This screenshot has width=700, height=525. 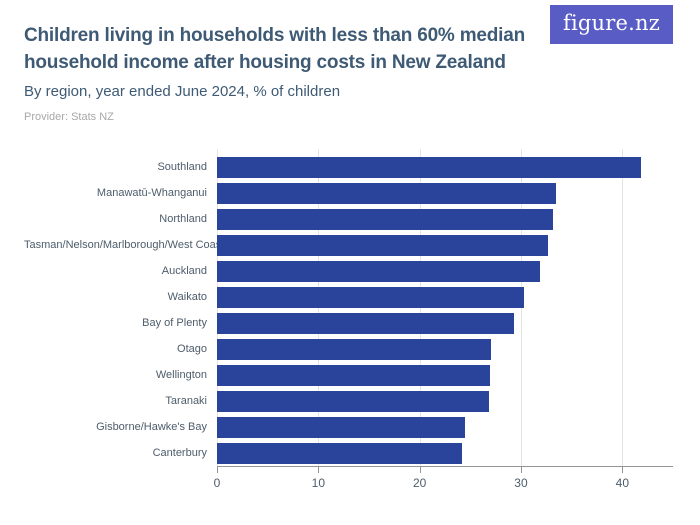 I want to click on row-label: Taranaki, so click(x=186, y=401).